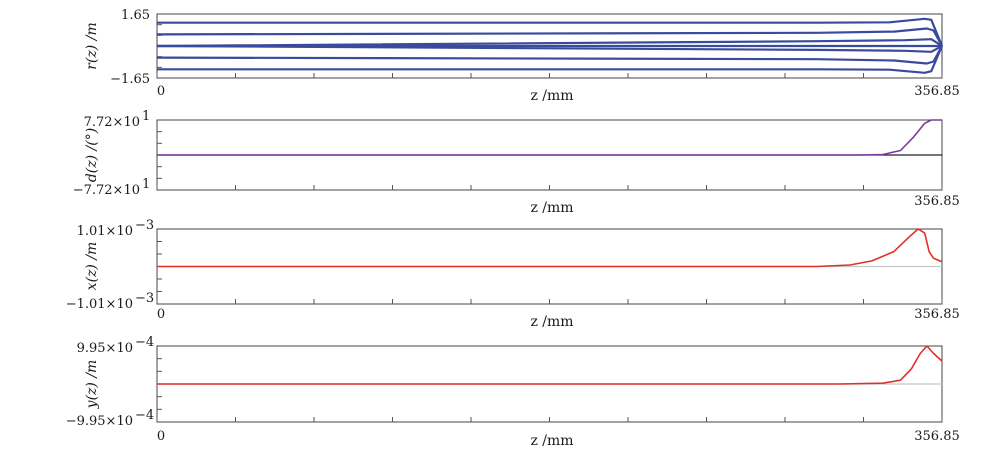 Image resolution: width=1000 pixels, height=452 pixels. I want to click on series-line-r7, so click(550, 59).